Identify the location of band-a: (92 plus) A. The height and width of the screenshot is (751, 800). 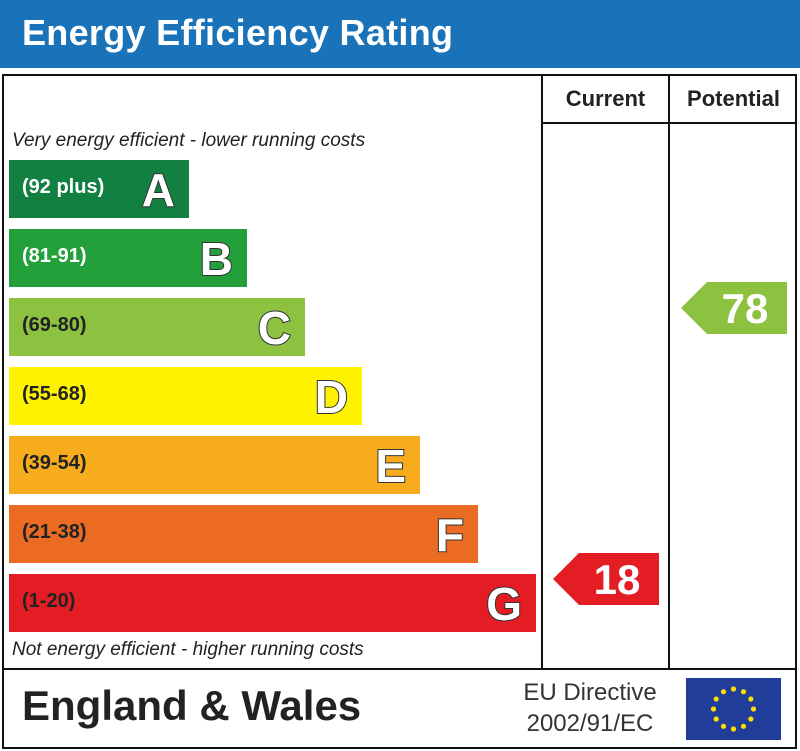
(99, 189).